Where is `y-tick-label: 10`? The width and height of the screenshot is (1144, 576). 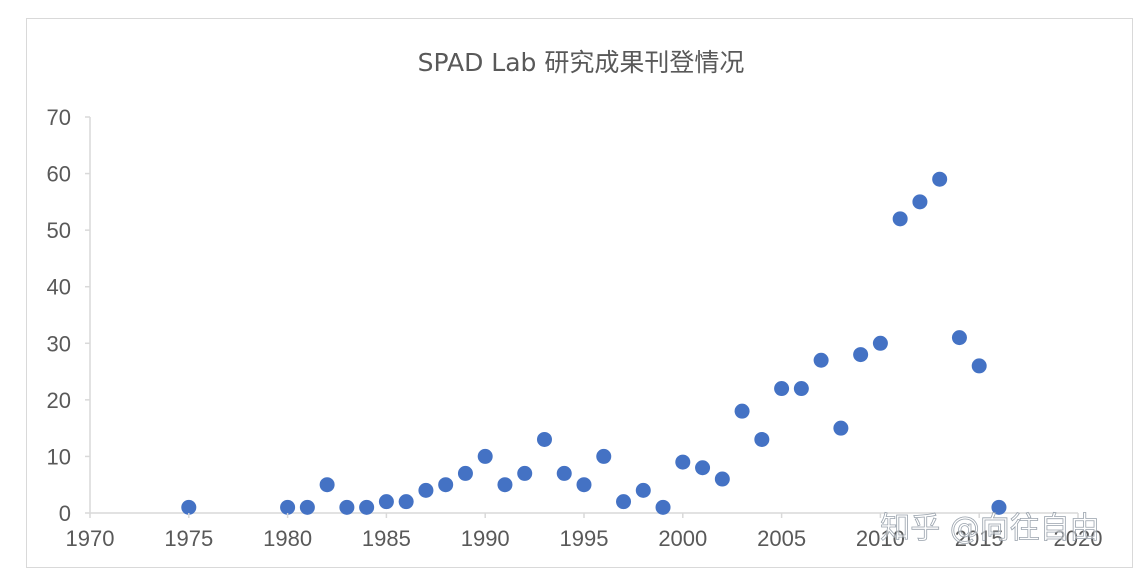
y-tick-label: 10 is located at coordinates (59, 456).